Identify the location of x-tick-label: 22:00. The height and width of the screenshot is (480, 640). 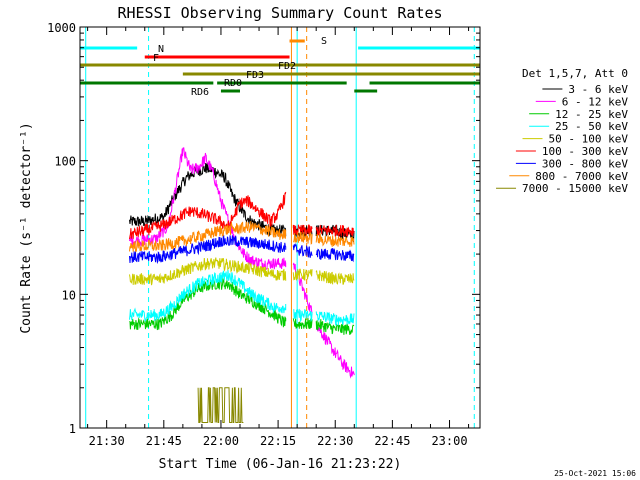
(221, 441).